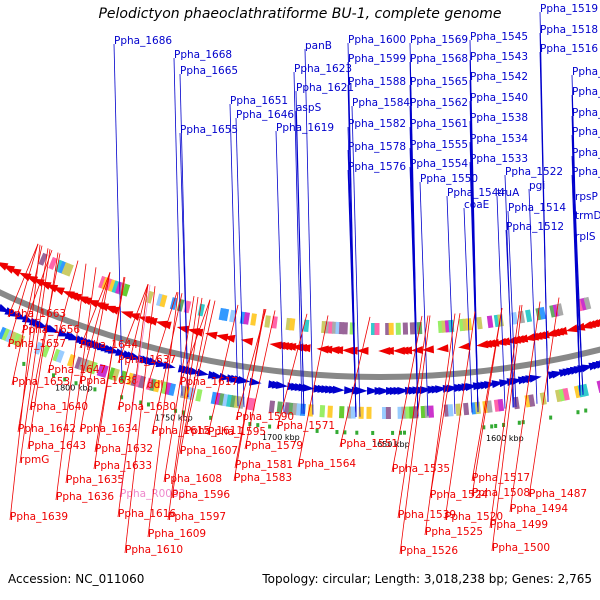 The height and width of the screenshot is (600, 600). What do you see at coordinates (521, 548) in the screenshot?
I see `bottom-gene-label: Ppha_1500` at bounding box center [521, 548].